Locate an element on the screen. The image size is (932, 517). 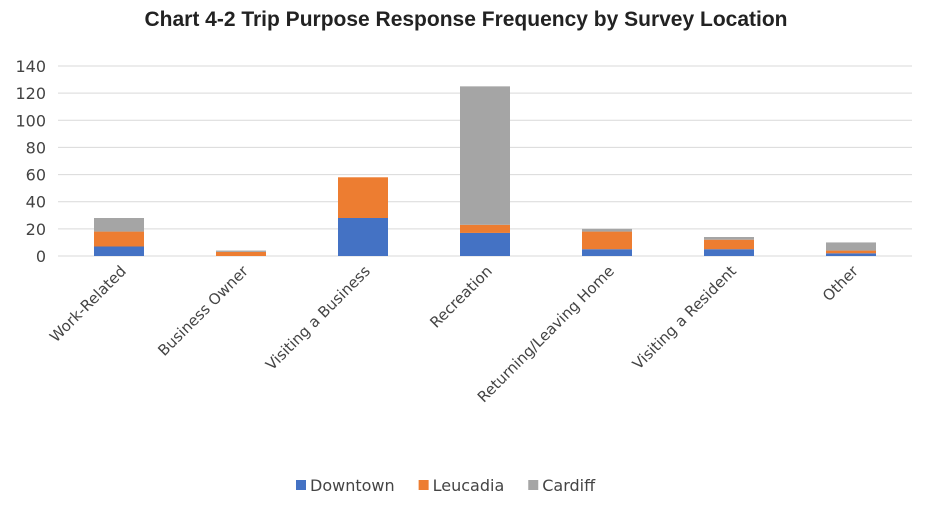
x-category-label: Visiting a Resident is located at coordinates (684, 317).